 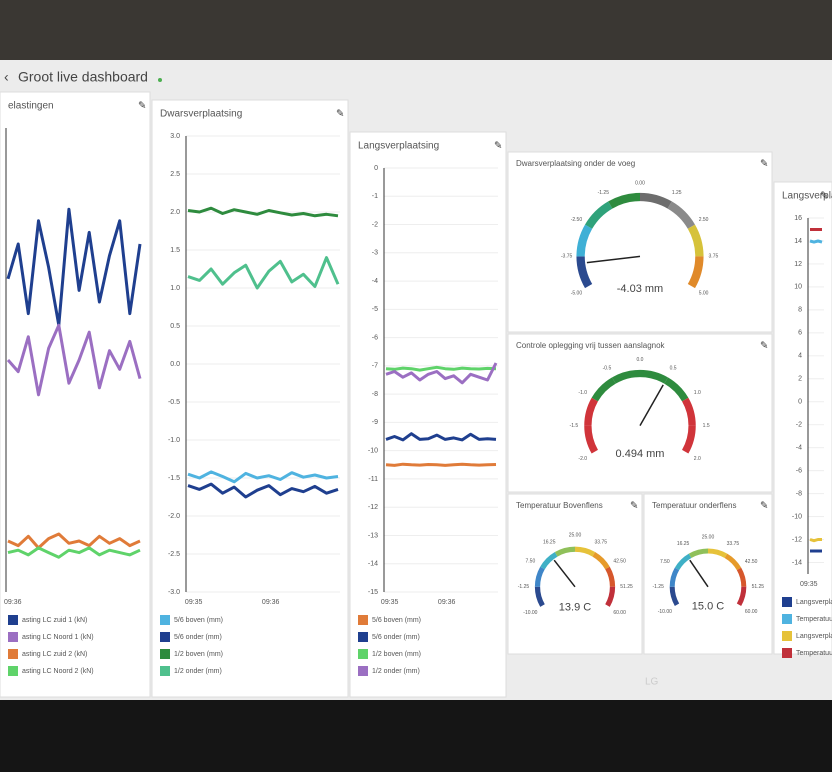 What do you see at coordinates (174, 592) in the screenshot?
I see `y-tick-label: -3.0` at bounding box center [174, 592].